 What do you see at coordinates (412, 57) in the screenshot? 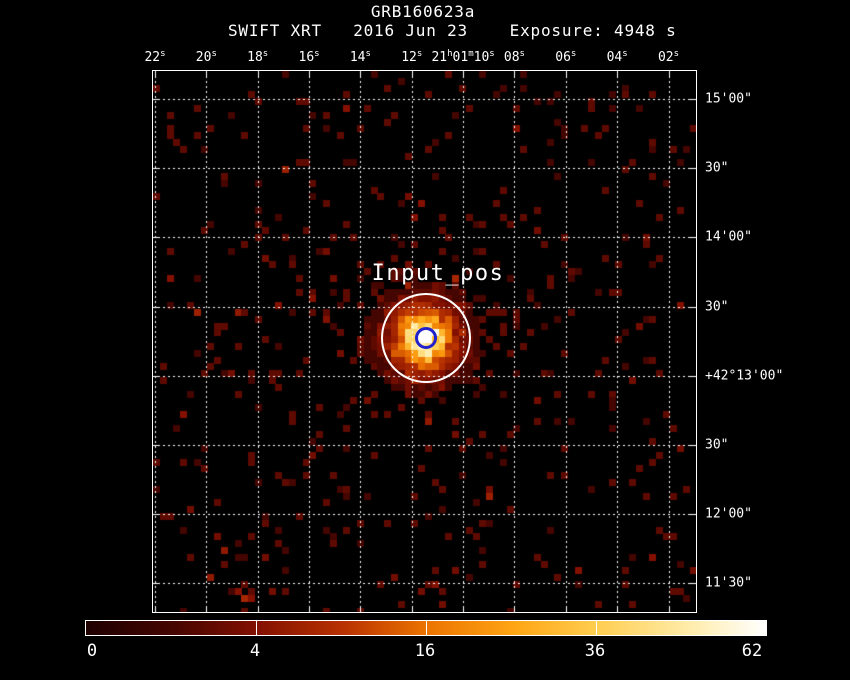
I see `ra-tick-label: 12s` at bounding box center [412, 57].